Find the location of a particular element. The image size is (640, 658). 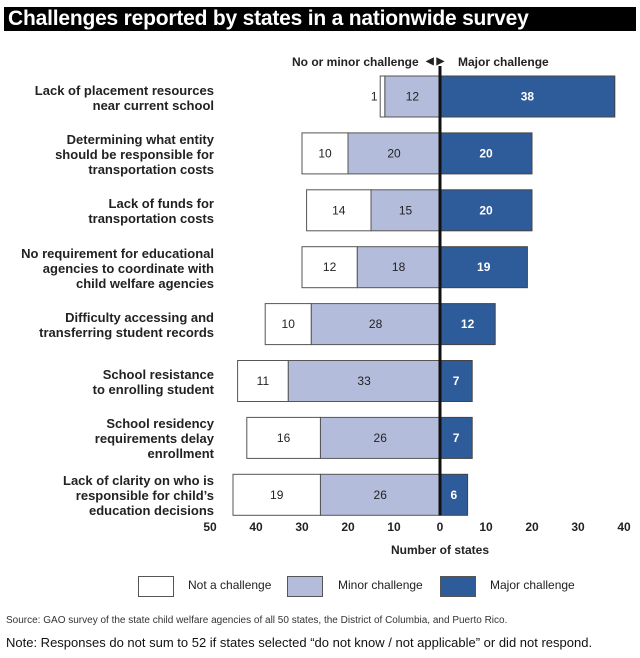

data-label-major-challenge: 6 is located at coordinates (453, 495).